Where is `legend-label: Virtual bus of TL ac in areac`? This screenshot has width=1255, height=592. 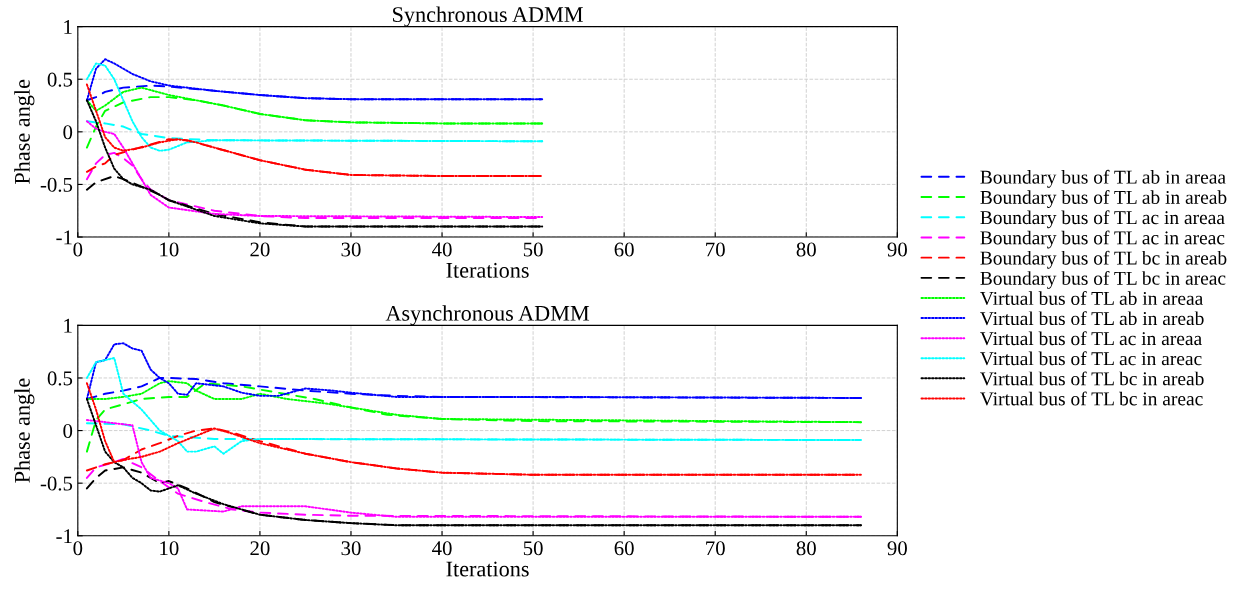 legend-label: Virtual bus of TL ac in areac is located at coordinates (1091, 358).